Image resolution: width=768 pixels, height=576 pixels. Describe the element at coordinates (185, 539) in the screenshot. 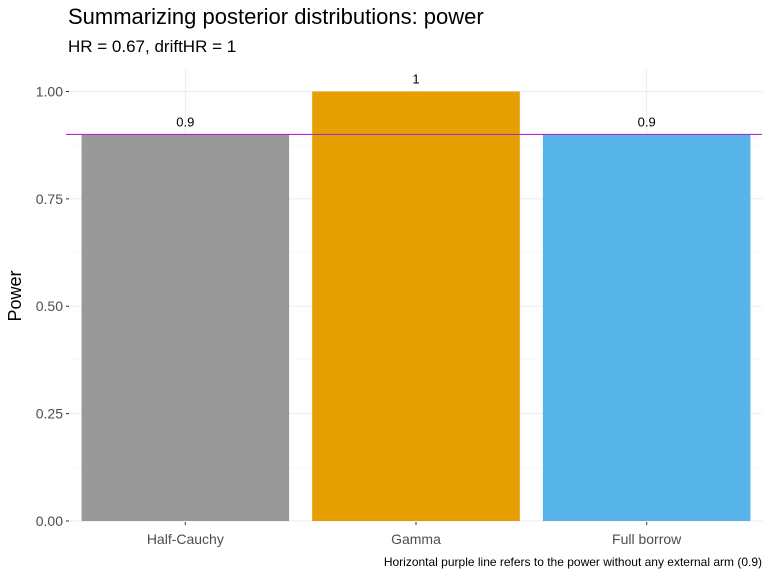

I see `x-tick-label: Half-Cauchy` at that location.